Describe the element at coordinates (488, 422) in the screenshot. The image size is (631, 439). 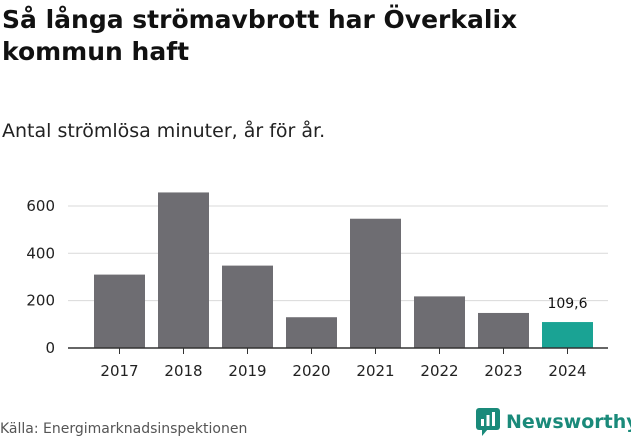
I see `newsworthy-logo-icon` at that location.